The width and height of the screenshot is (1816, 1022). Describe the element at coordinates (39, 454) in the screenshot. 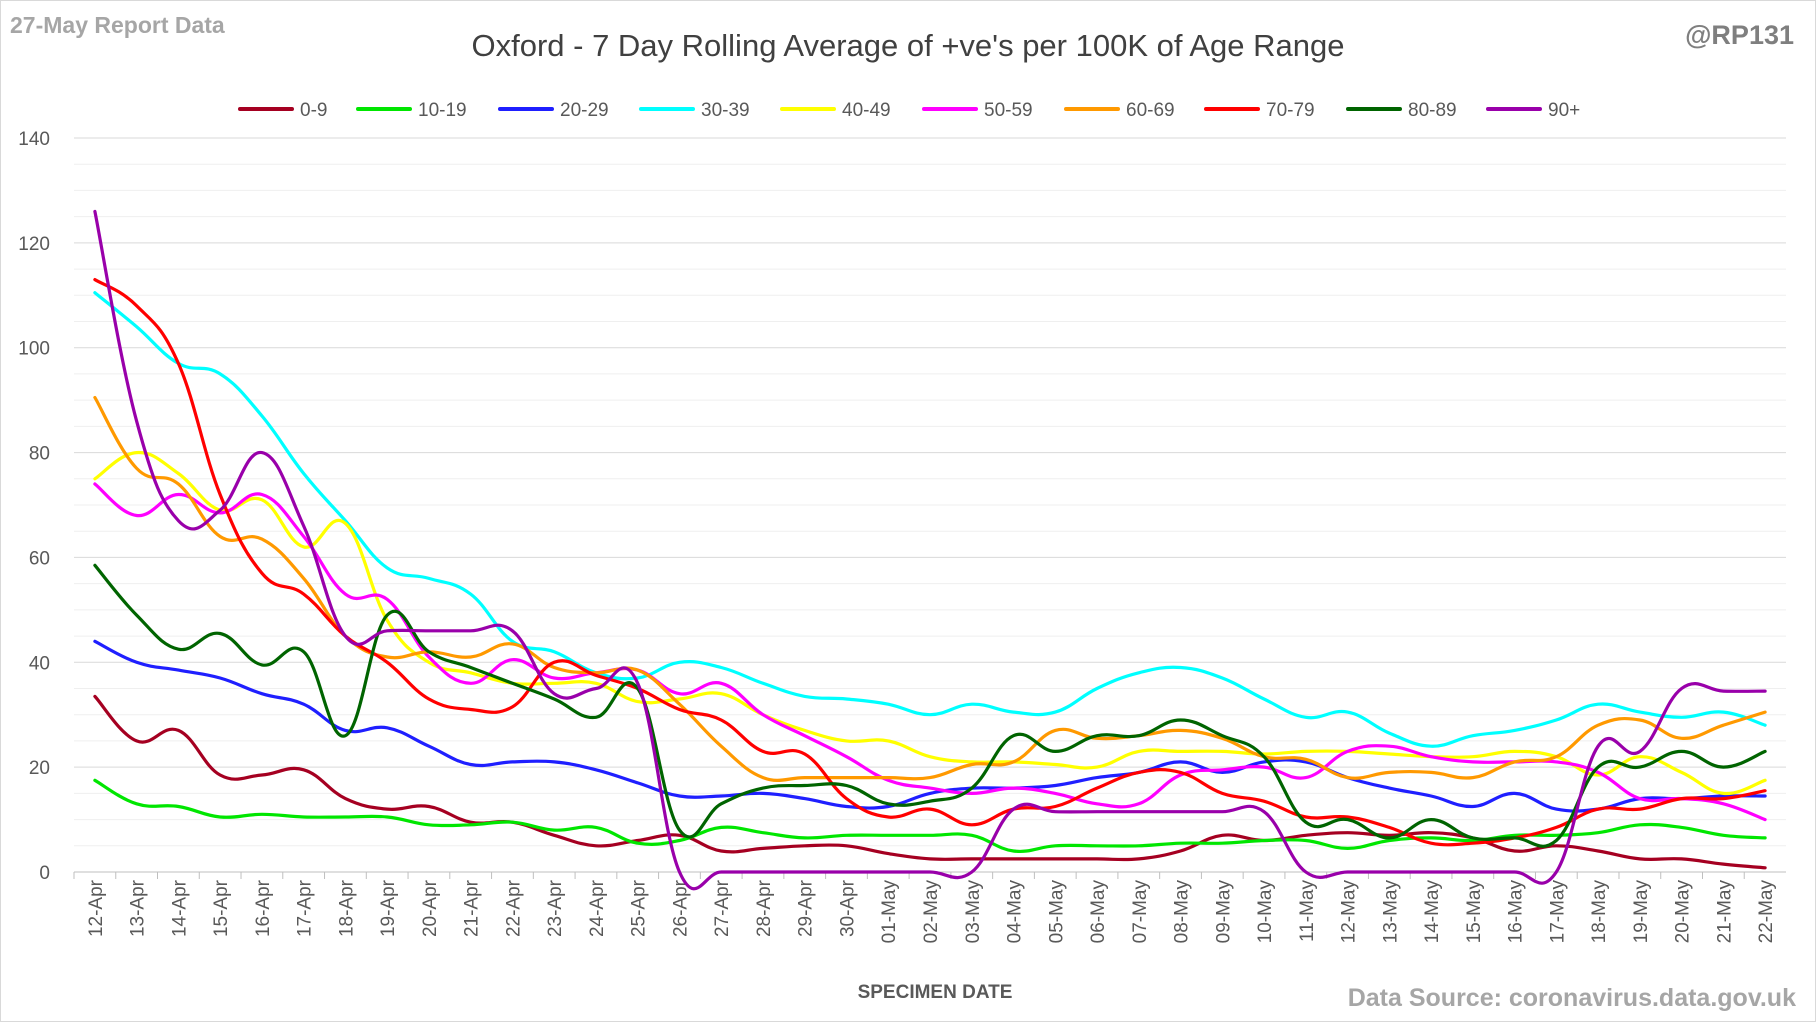

I see `y-tick-label: 80` at that location.